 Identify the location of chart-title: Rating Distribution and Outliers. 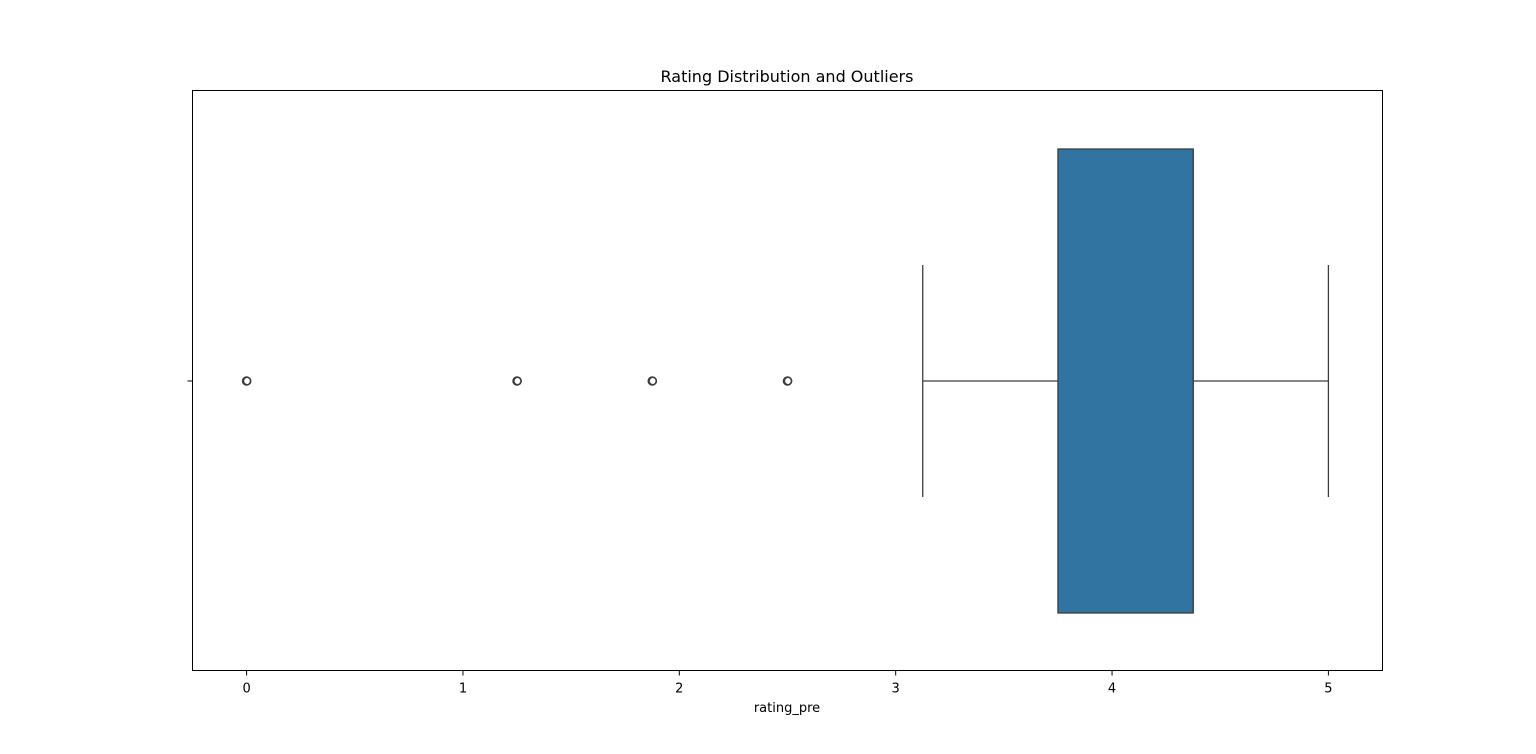
(787, 76).